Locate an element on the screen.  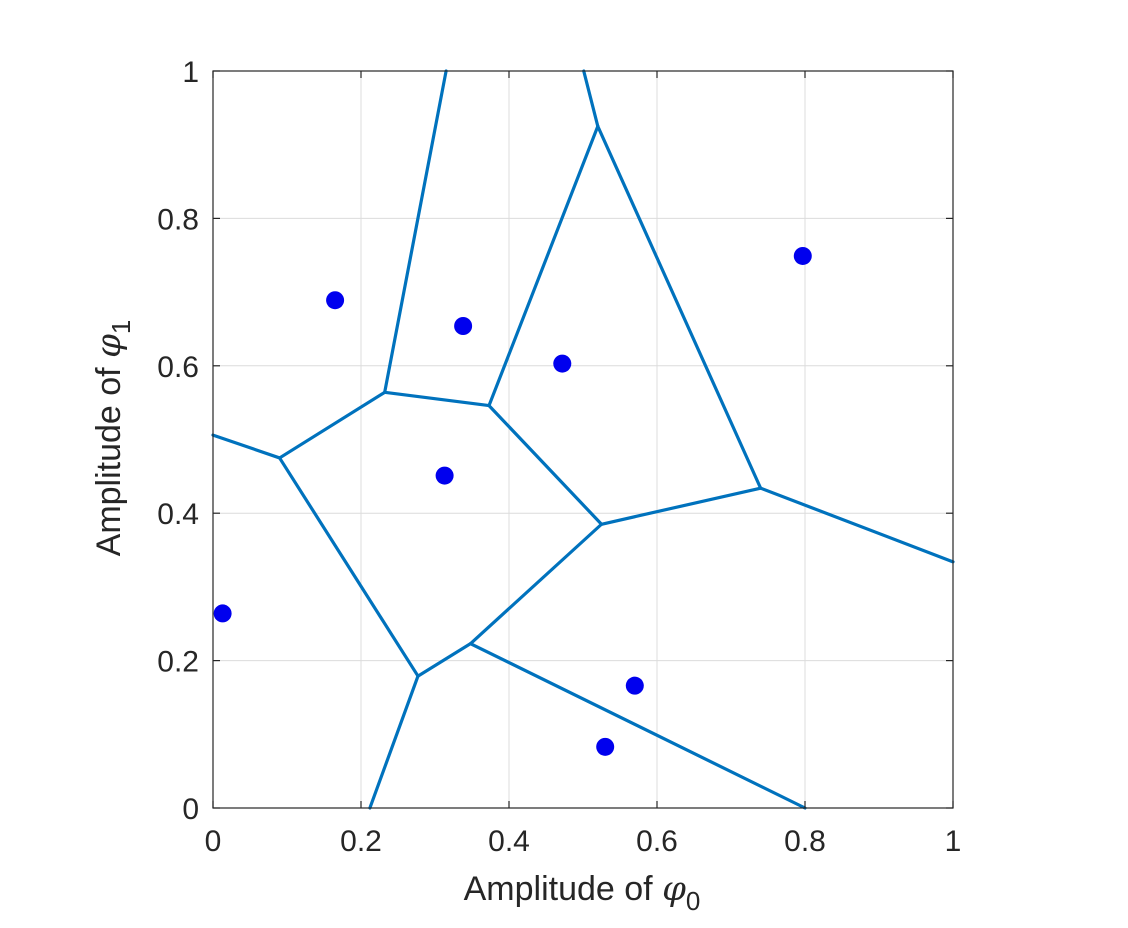
x-axis-label-subscript: 0 is located at coordinates (693, 901).